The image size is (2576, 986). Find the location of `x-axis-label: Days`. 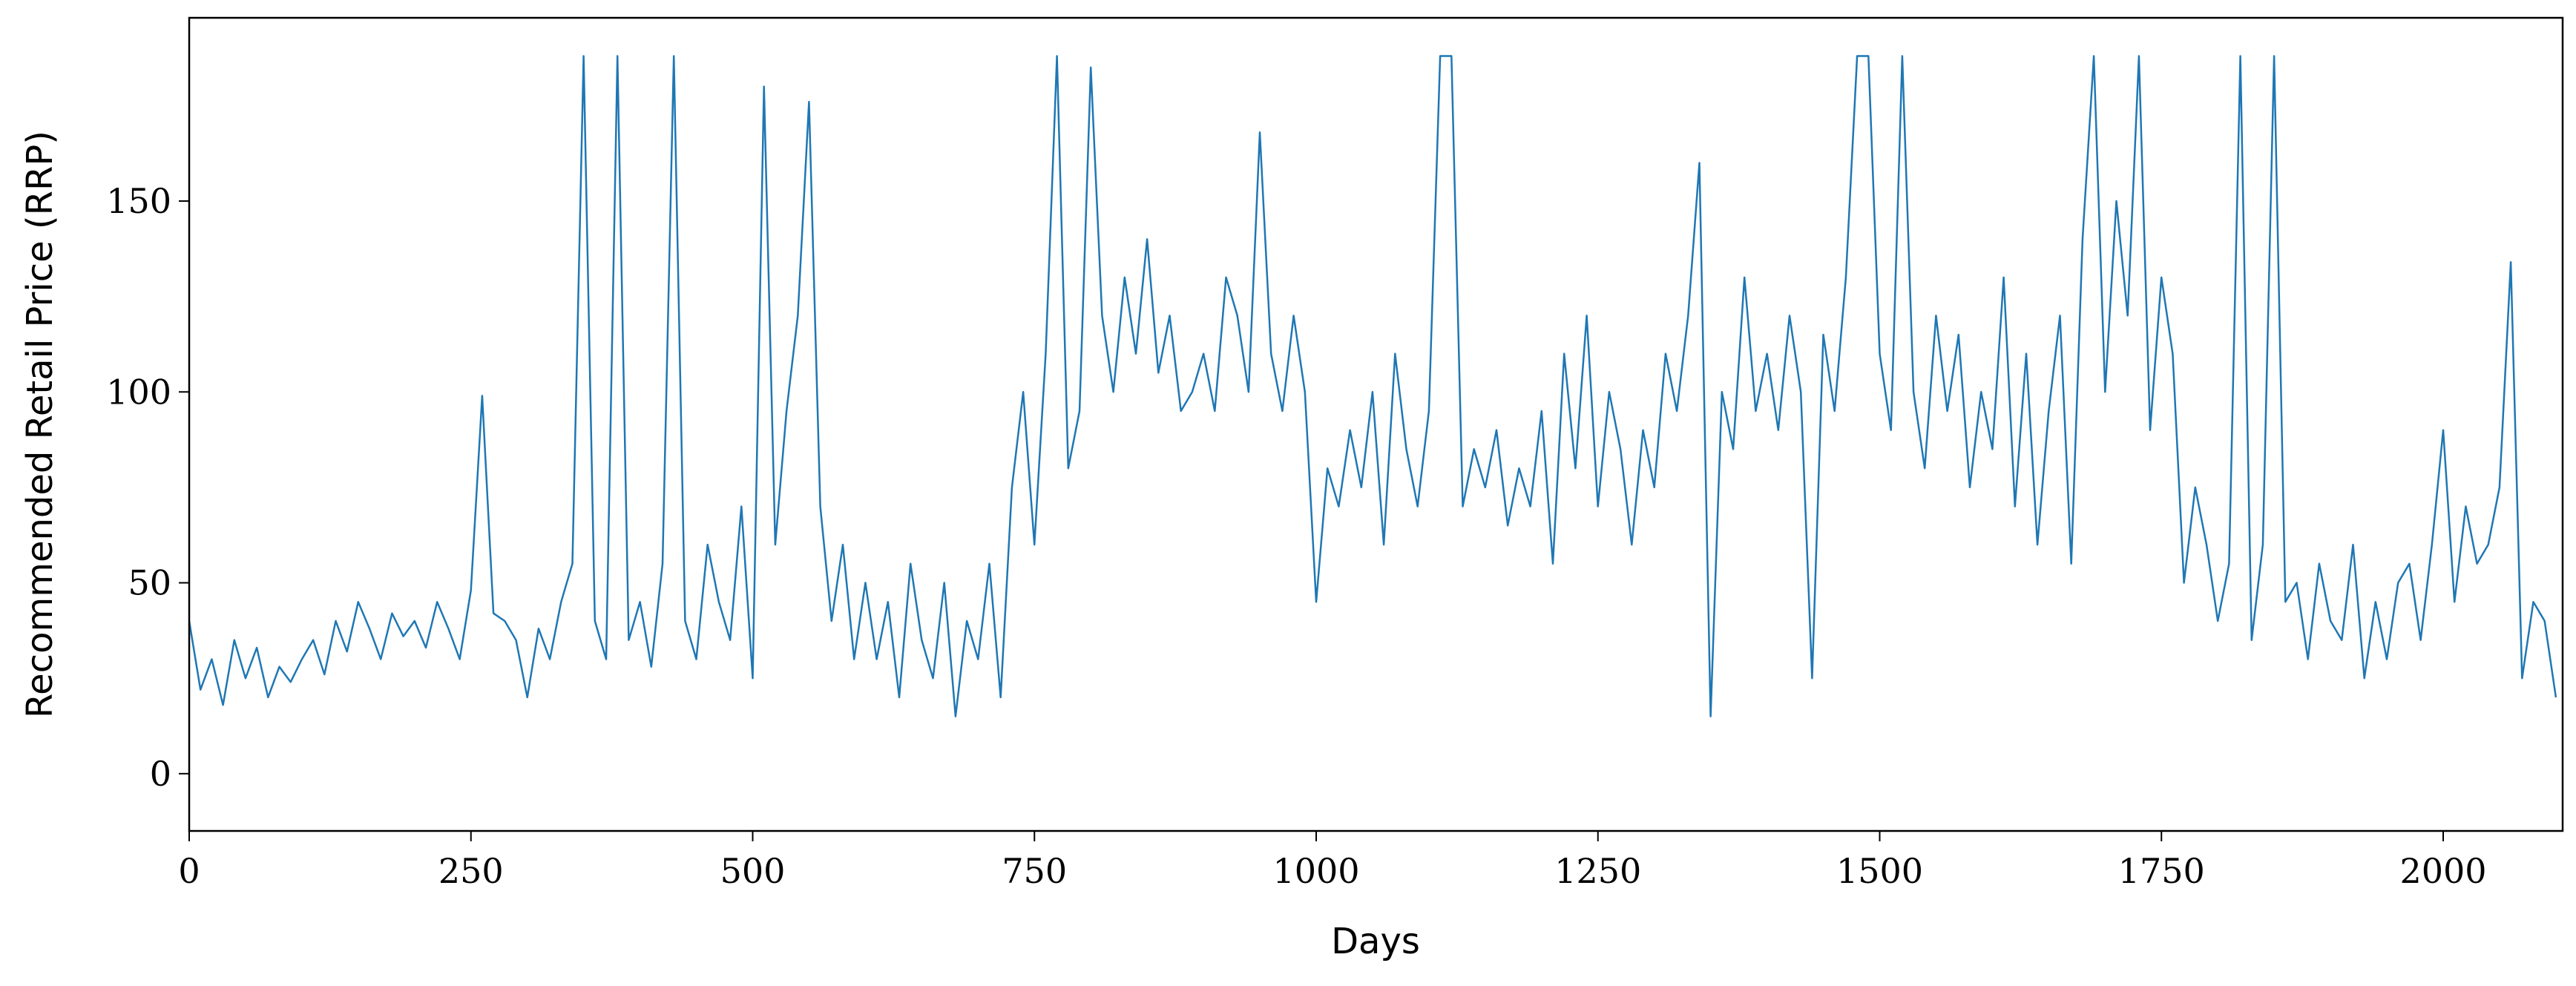

x-axis-label: Days is located at coordinates (1375, 941).